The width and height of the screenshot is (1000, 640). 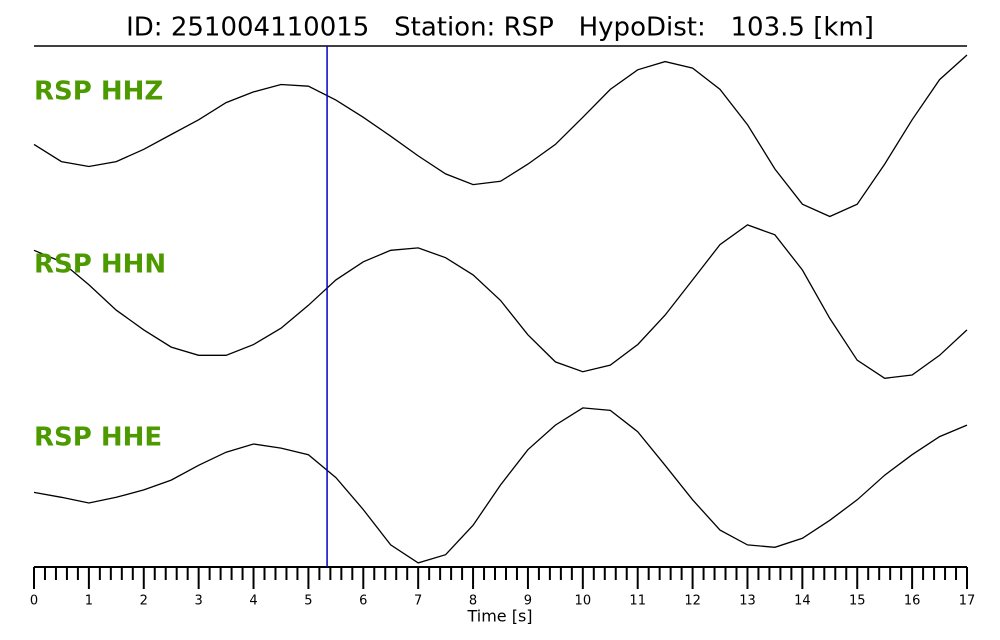 What do you see at coordinates (34, 601) in the screenshot?
I see `x-tick-label: 0` at bounding box center [34, 601].